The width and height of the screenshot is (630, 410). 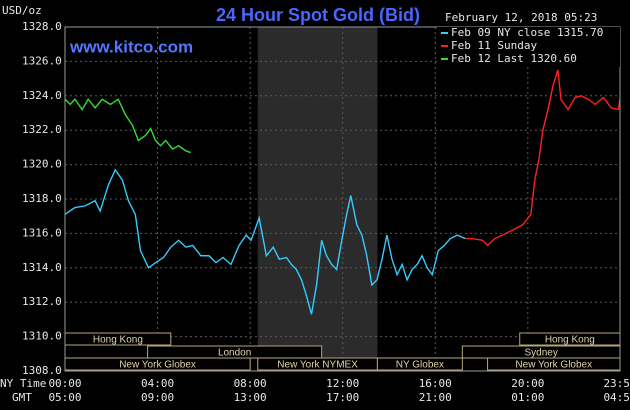 I want to click on y-tick-label: 1328.0, so click(x=42, y=26).